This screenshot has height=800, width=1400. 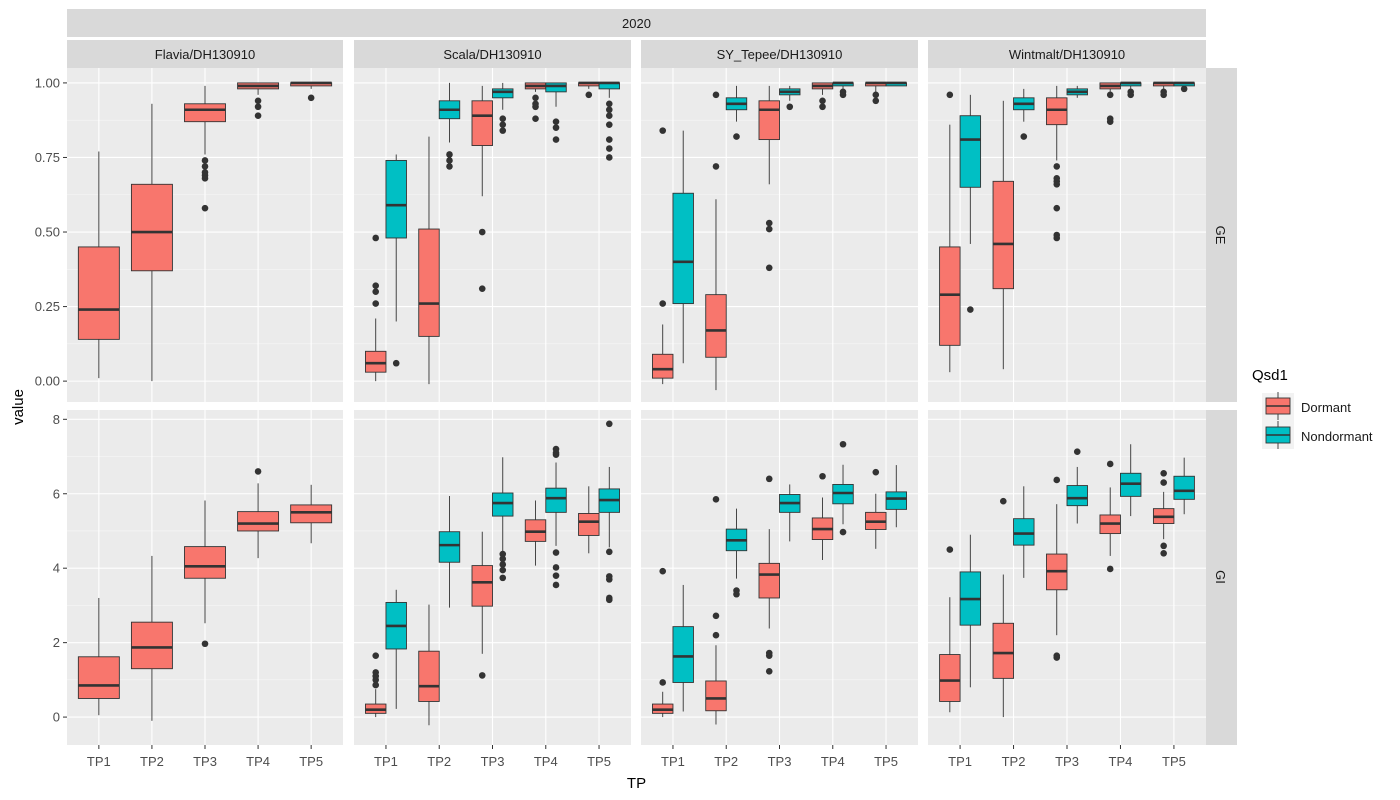 I want to click on x-axis-title: TP, so click(x=636, y=783).